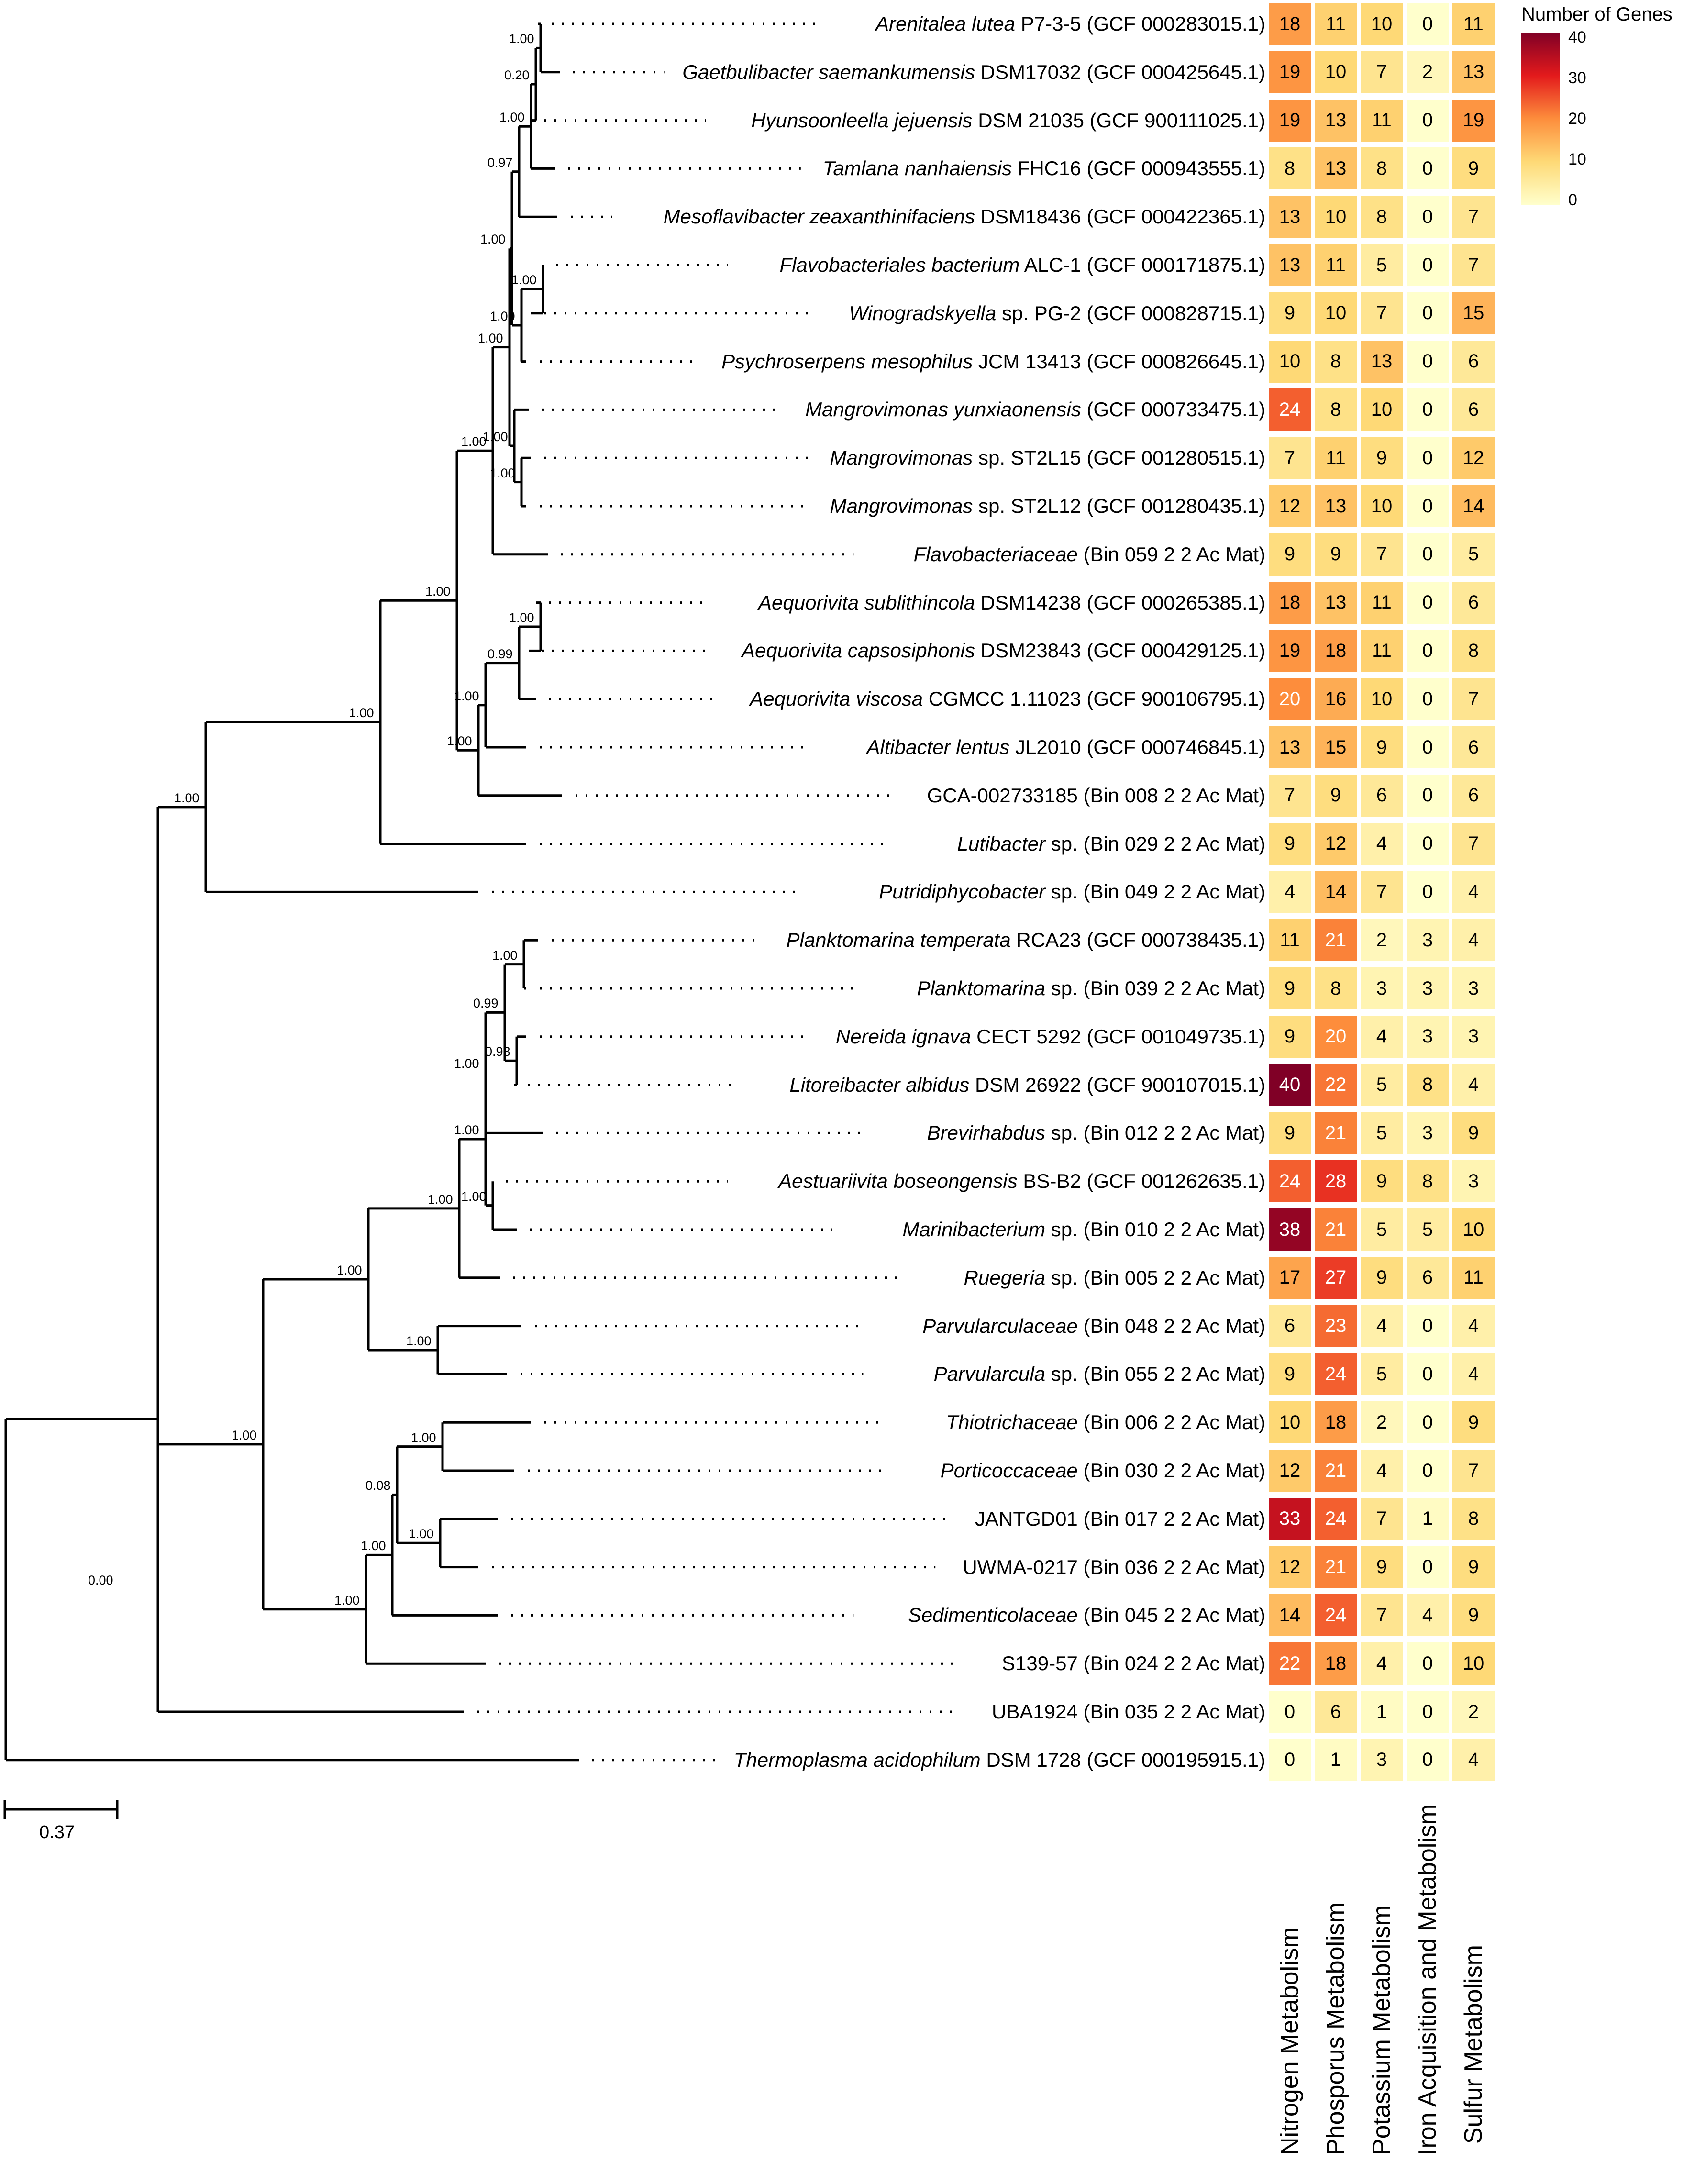 The height and width of the screenshot is (2184, 1695). What do you see at coordinates (1155, 891) in the screenshot?
I see `taxon-detail: sp. (Bin 049 2 2 Ac Mat)` at bounding box center [1155, 891].